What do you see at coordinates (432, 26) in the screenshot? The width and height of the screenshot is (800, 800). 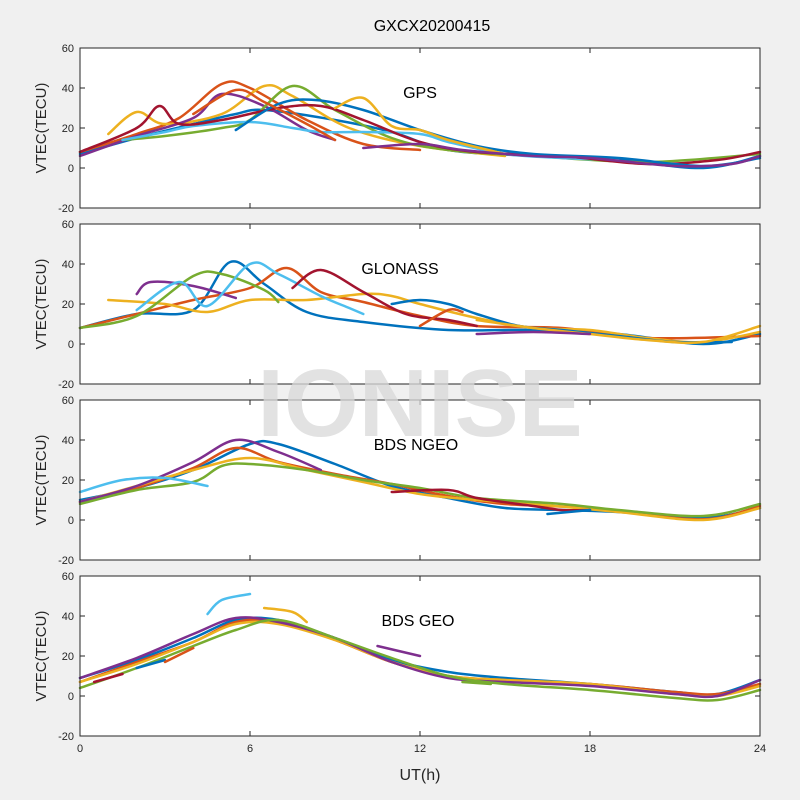 I see `figure-title: GXCX20200415` at bounding box center [432, 26].